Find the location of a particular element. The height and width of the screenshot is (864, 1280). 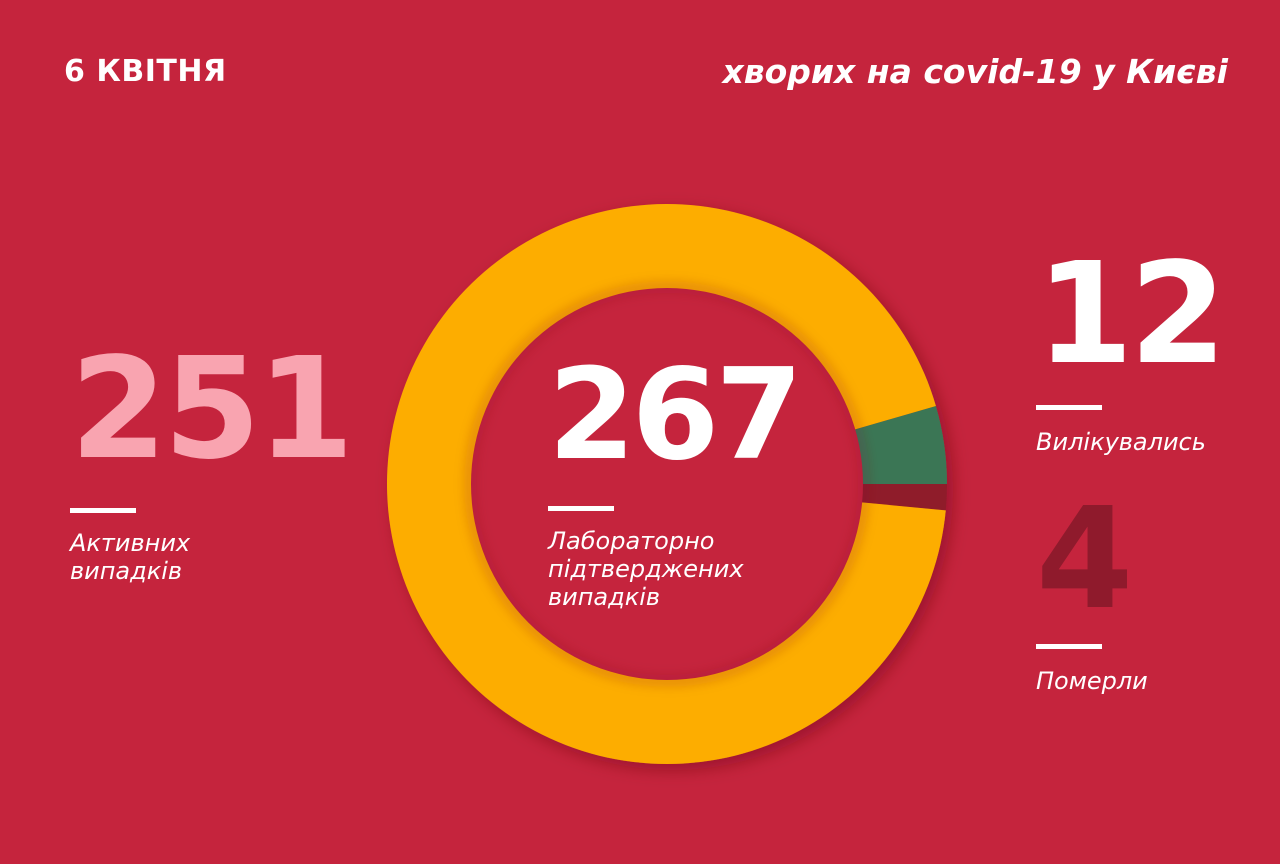

total-count: 267 is located at coordinates (675, 414).